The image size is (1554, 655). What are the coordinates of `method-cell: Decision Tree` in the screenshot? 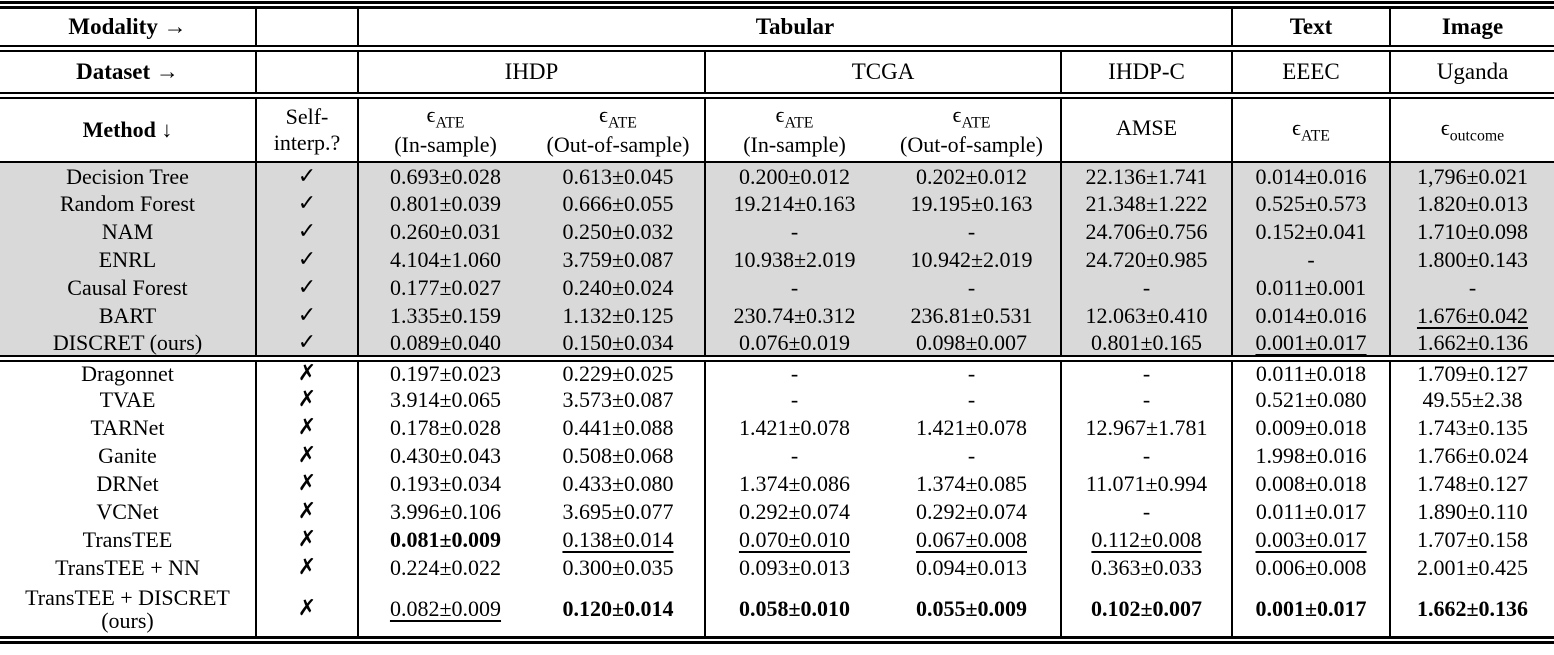 It's located at (128, 176).